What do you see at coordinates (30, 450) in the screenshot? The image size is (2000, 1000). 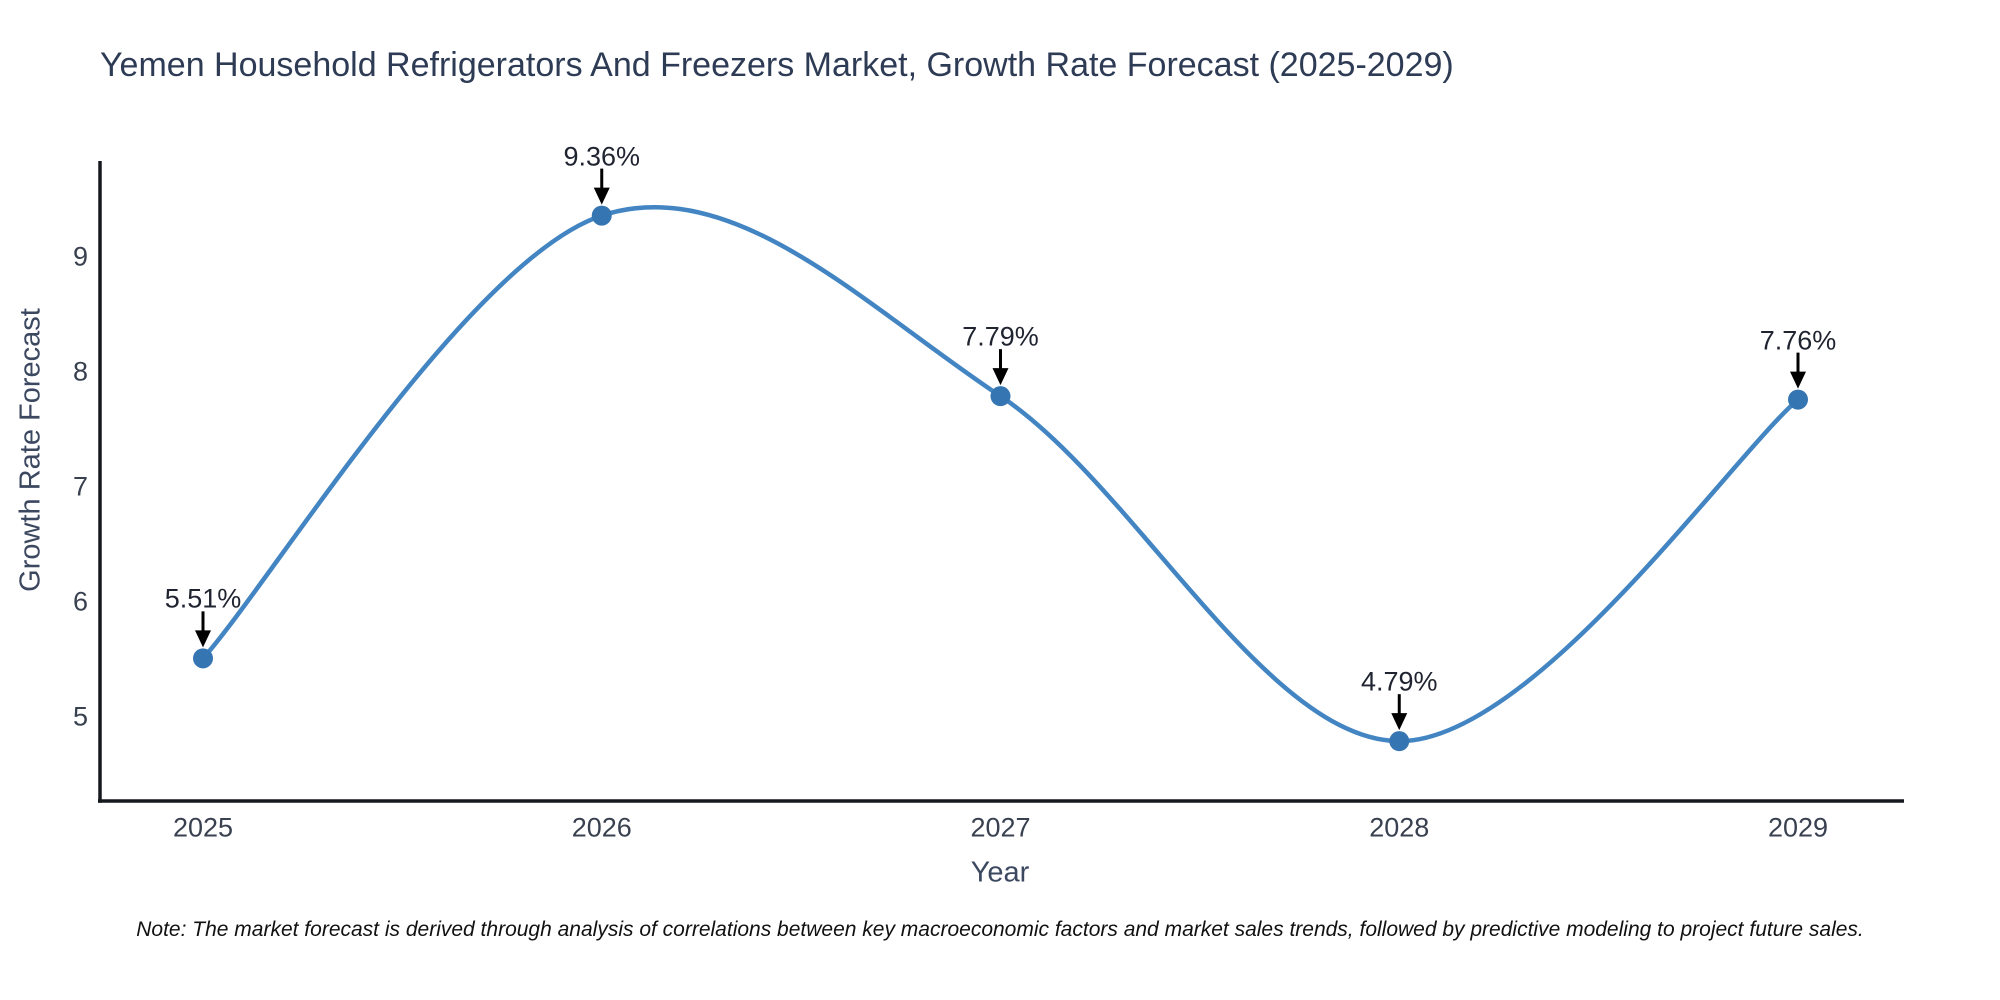 I see `y-axis-title: Growth Rate Forecast` at bounding box center [30, 450].